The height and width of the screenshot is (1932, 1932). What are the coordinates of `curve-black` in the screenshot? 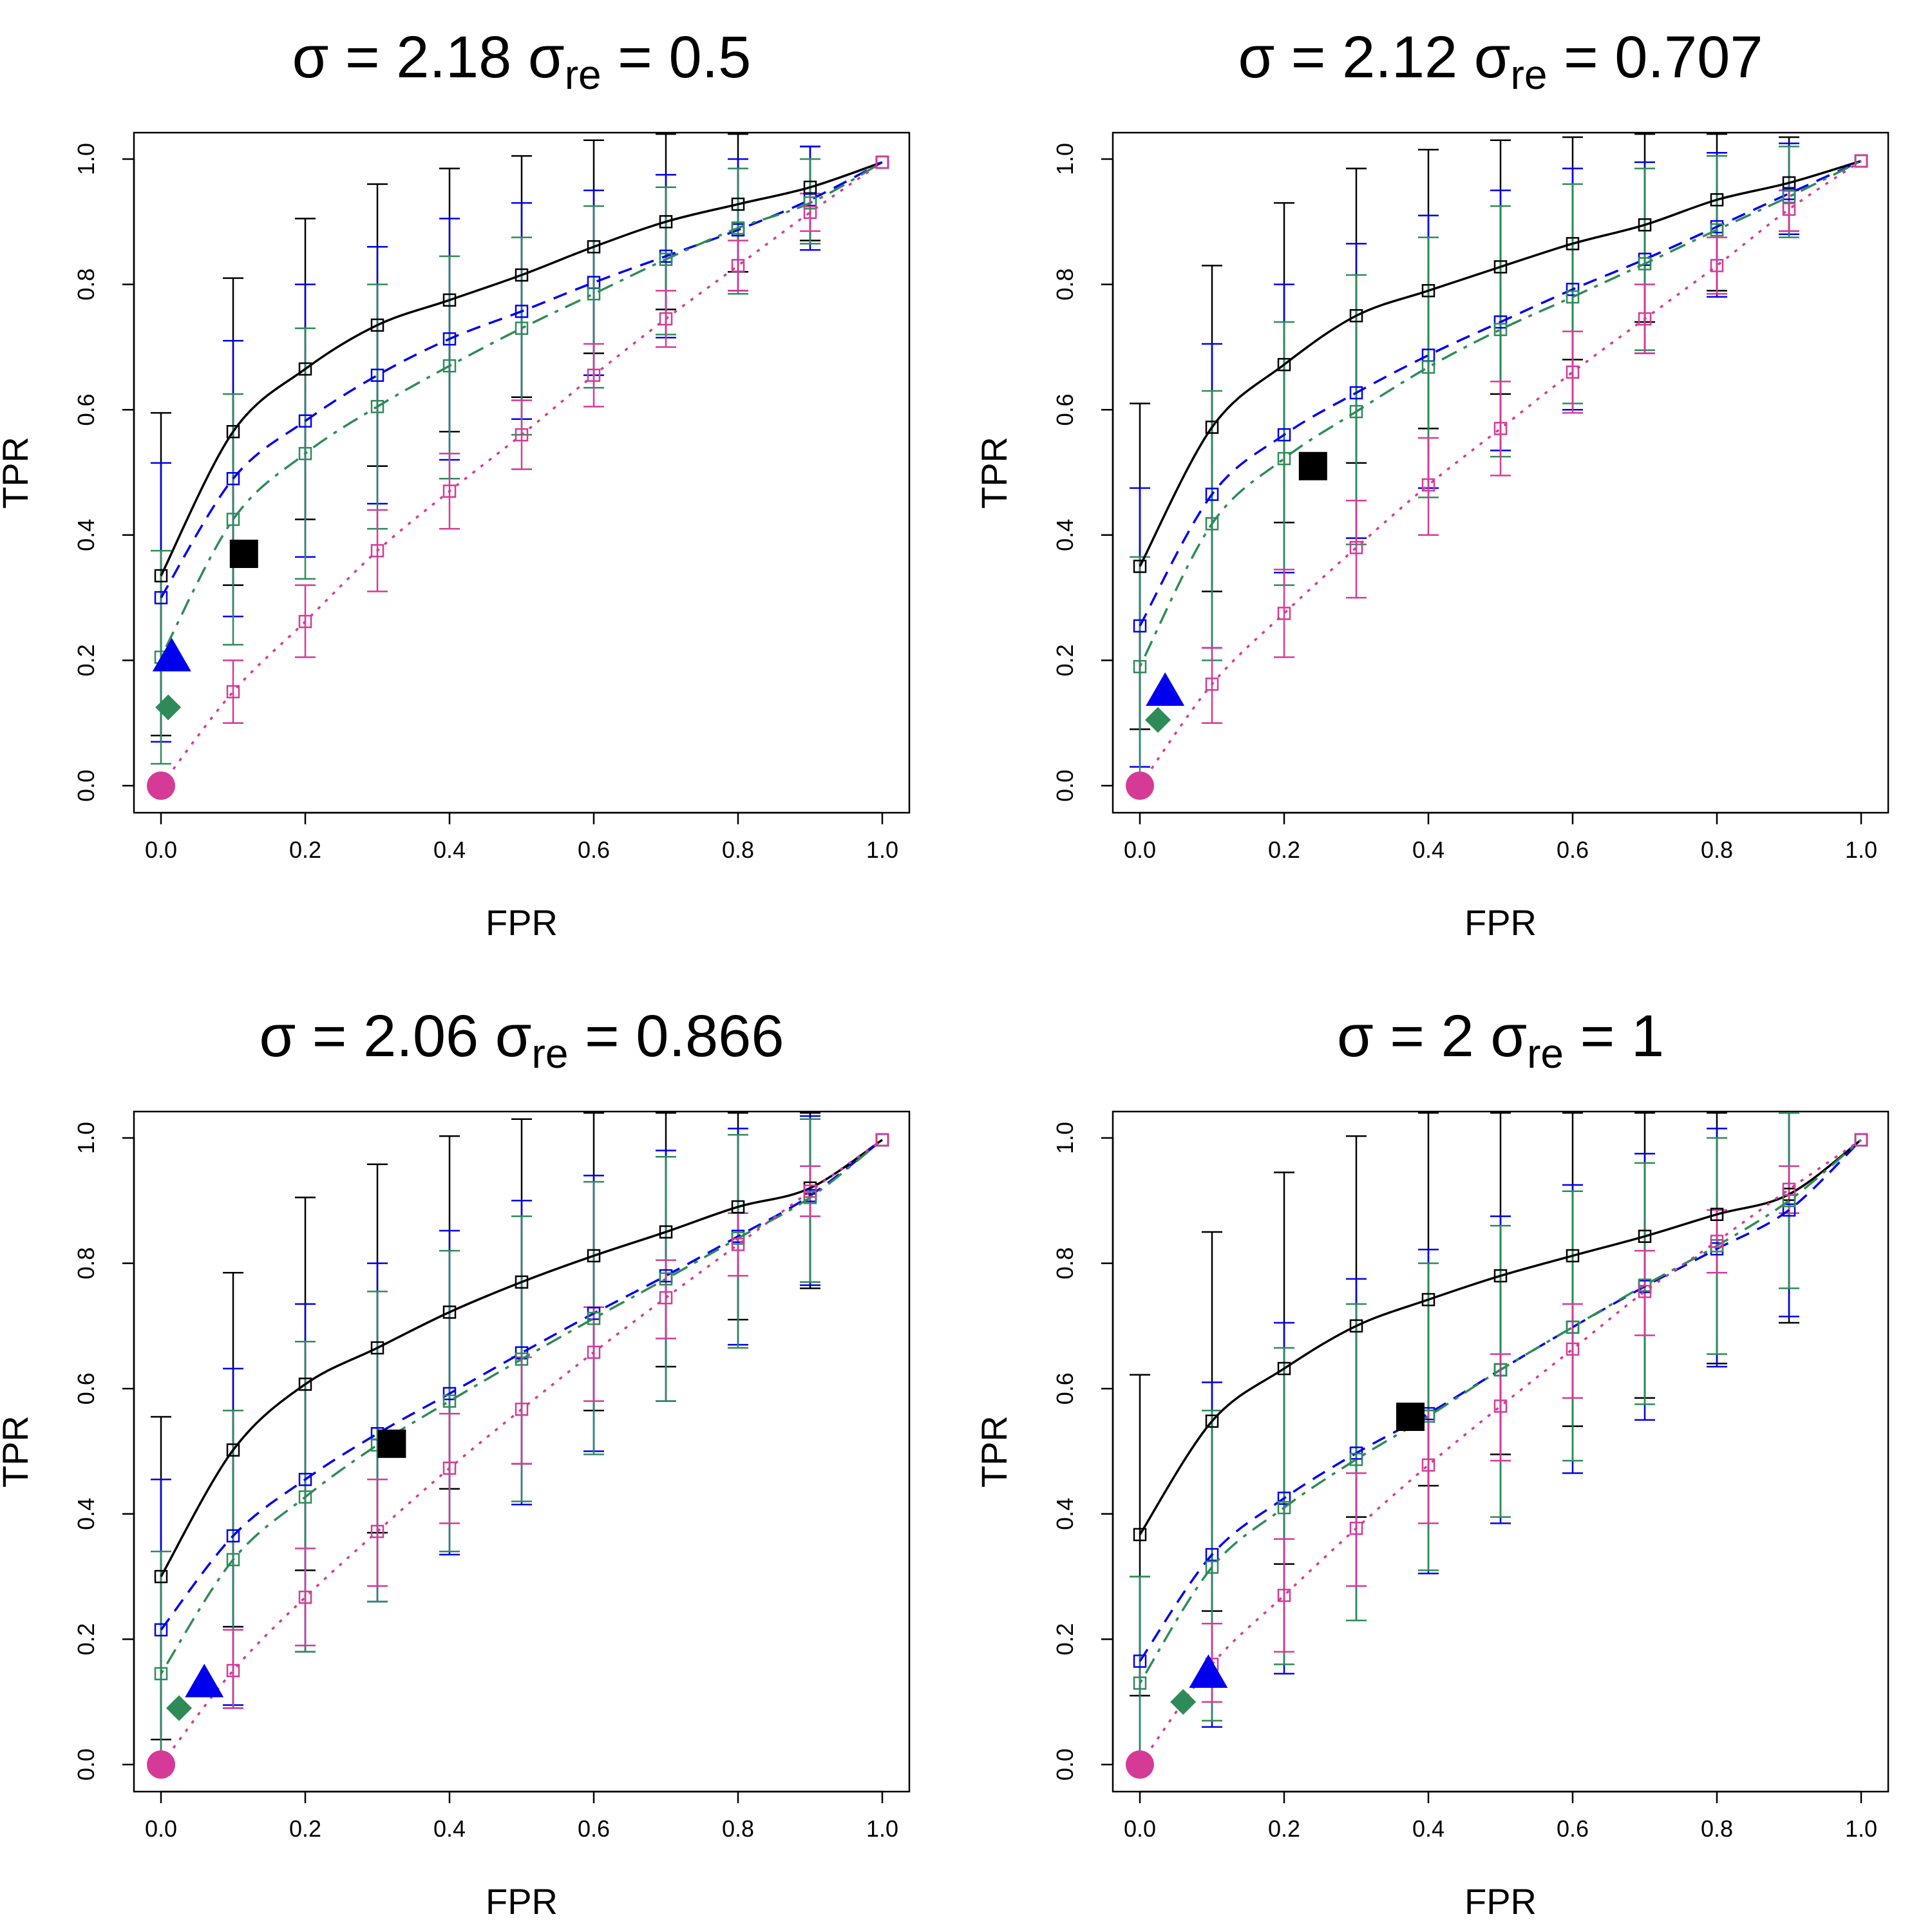 It's located at (1500, 1337).